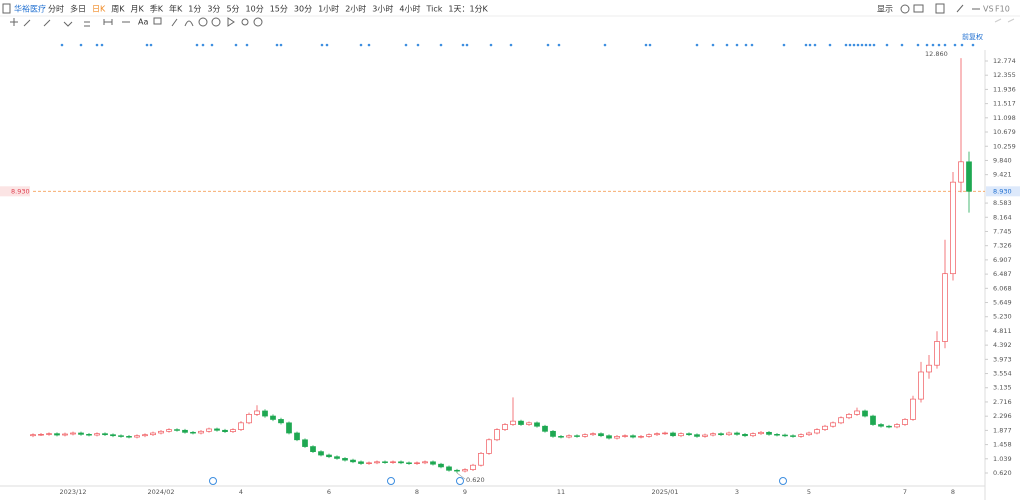  I want to click on period-button: Tick, so click(433, 9).